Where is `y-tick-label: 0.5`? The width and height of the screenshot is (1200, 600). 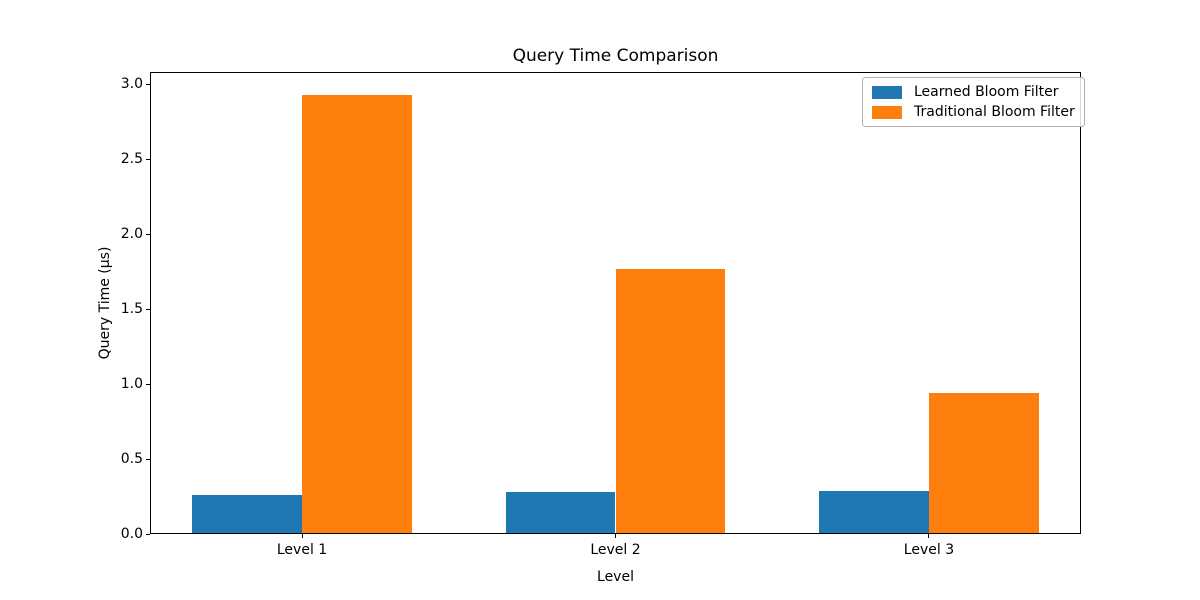
y-tick-label: 0.5 is located at coordinates (131, 459).